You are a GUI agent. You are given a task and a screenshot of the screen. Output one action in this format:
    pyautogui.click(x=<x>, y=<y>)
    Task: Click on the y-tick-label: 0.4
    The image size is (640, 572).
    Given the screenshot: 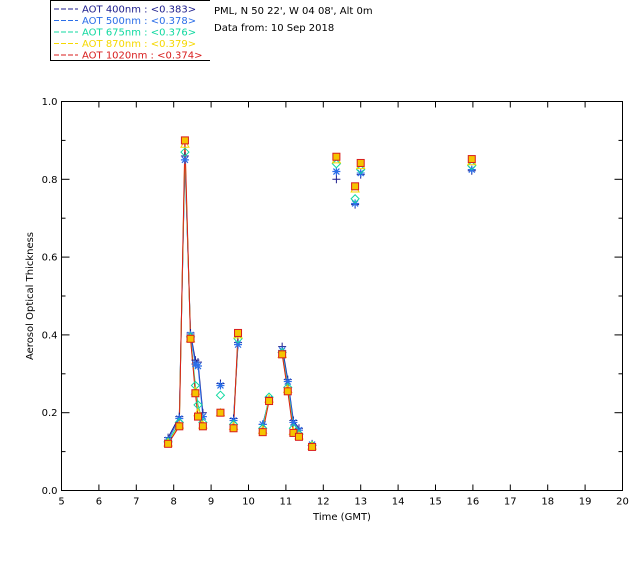 What is the action you would take?
    pyautogui.click(x=50, y=335)
    